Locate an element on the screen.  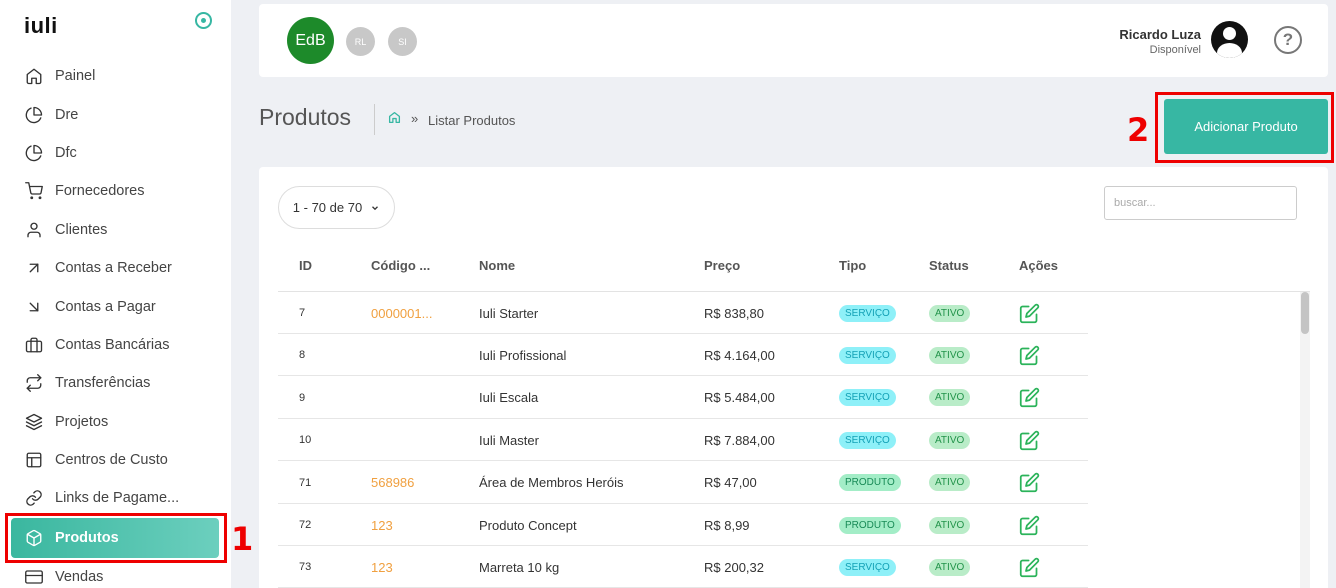
cell-id: 8 is located at coordinates (302, 355).